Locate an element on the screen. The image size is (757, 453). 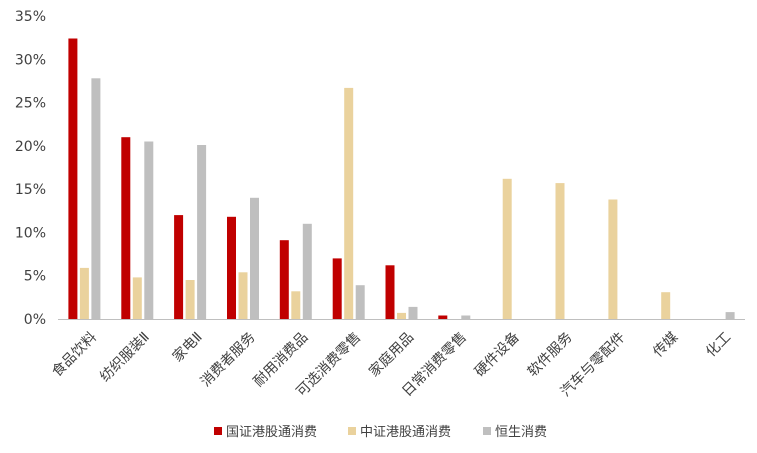
y-tick-label: 15% is located at coordinates (30, 190).